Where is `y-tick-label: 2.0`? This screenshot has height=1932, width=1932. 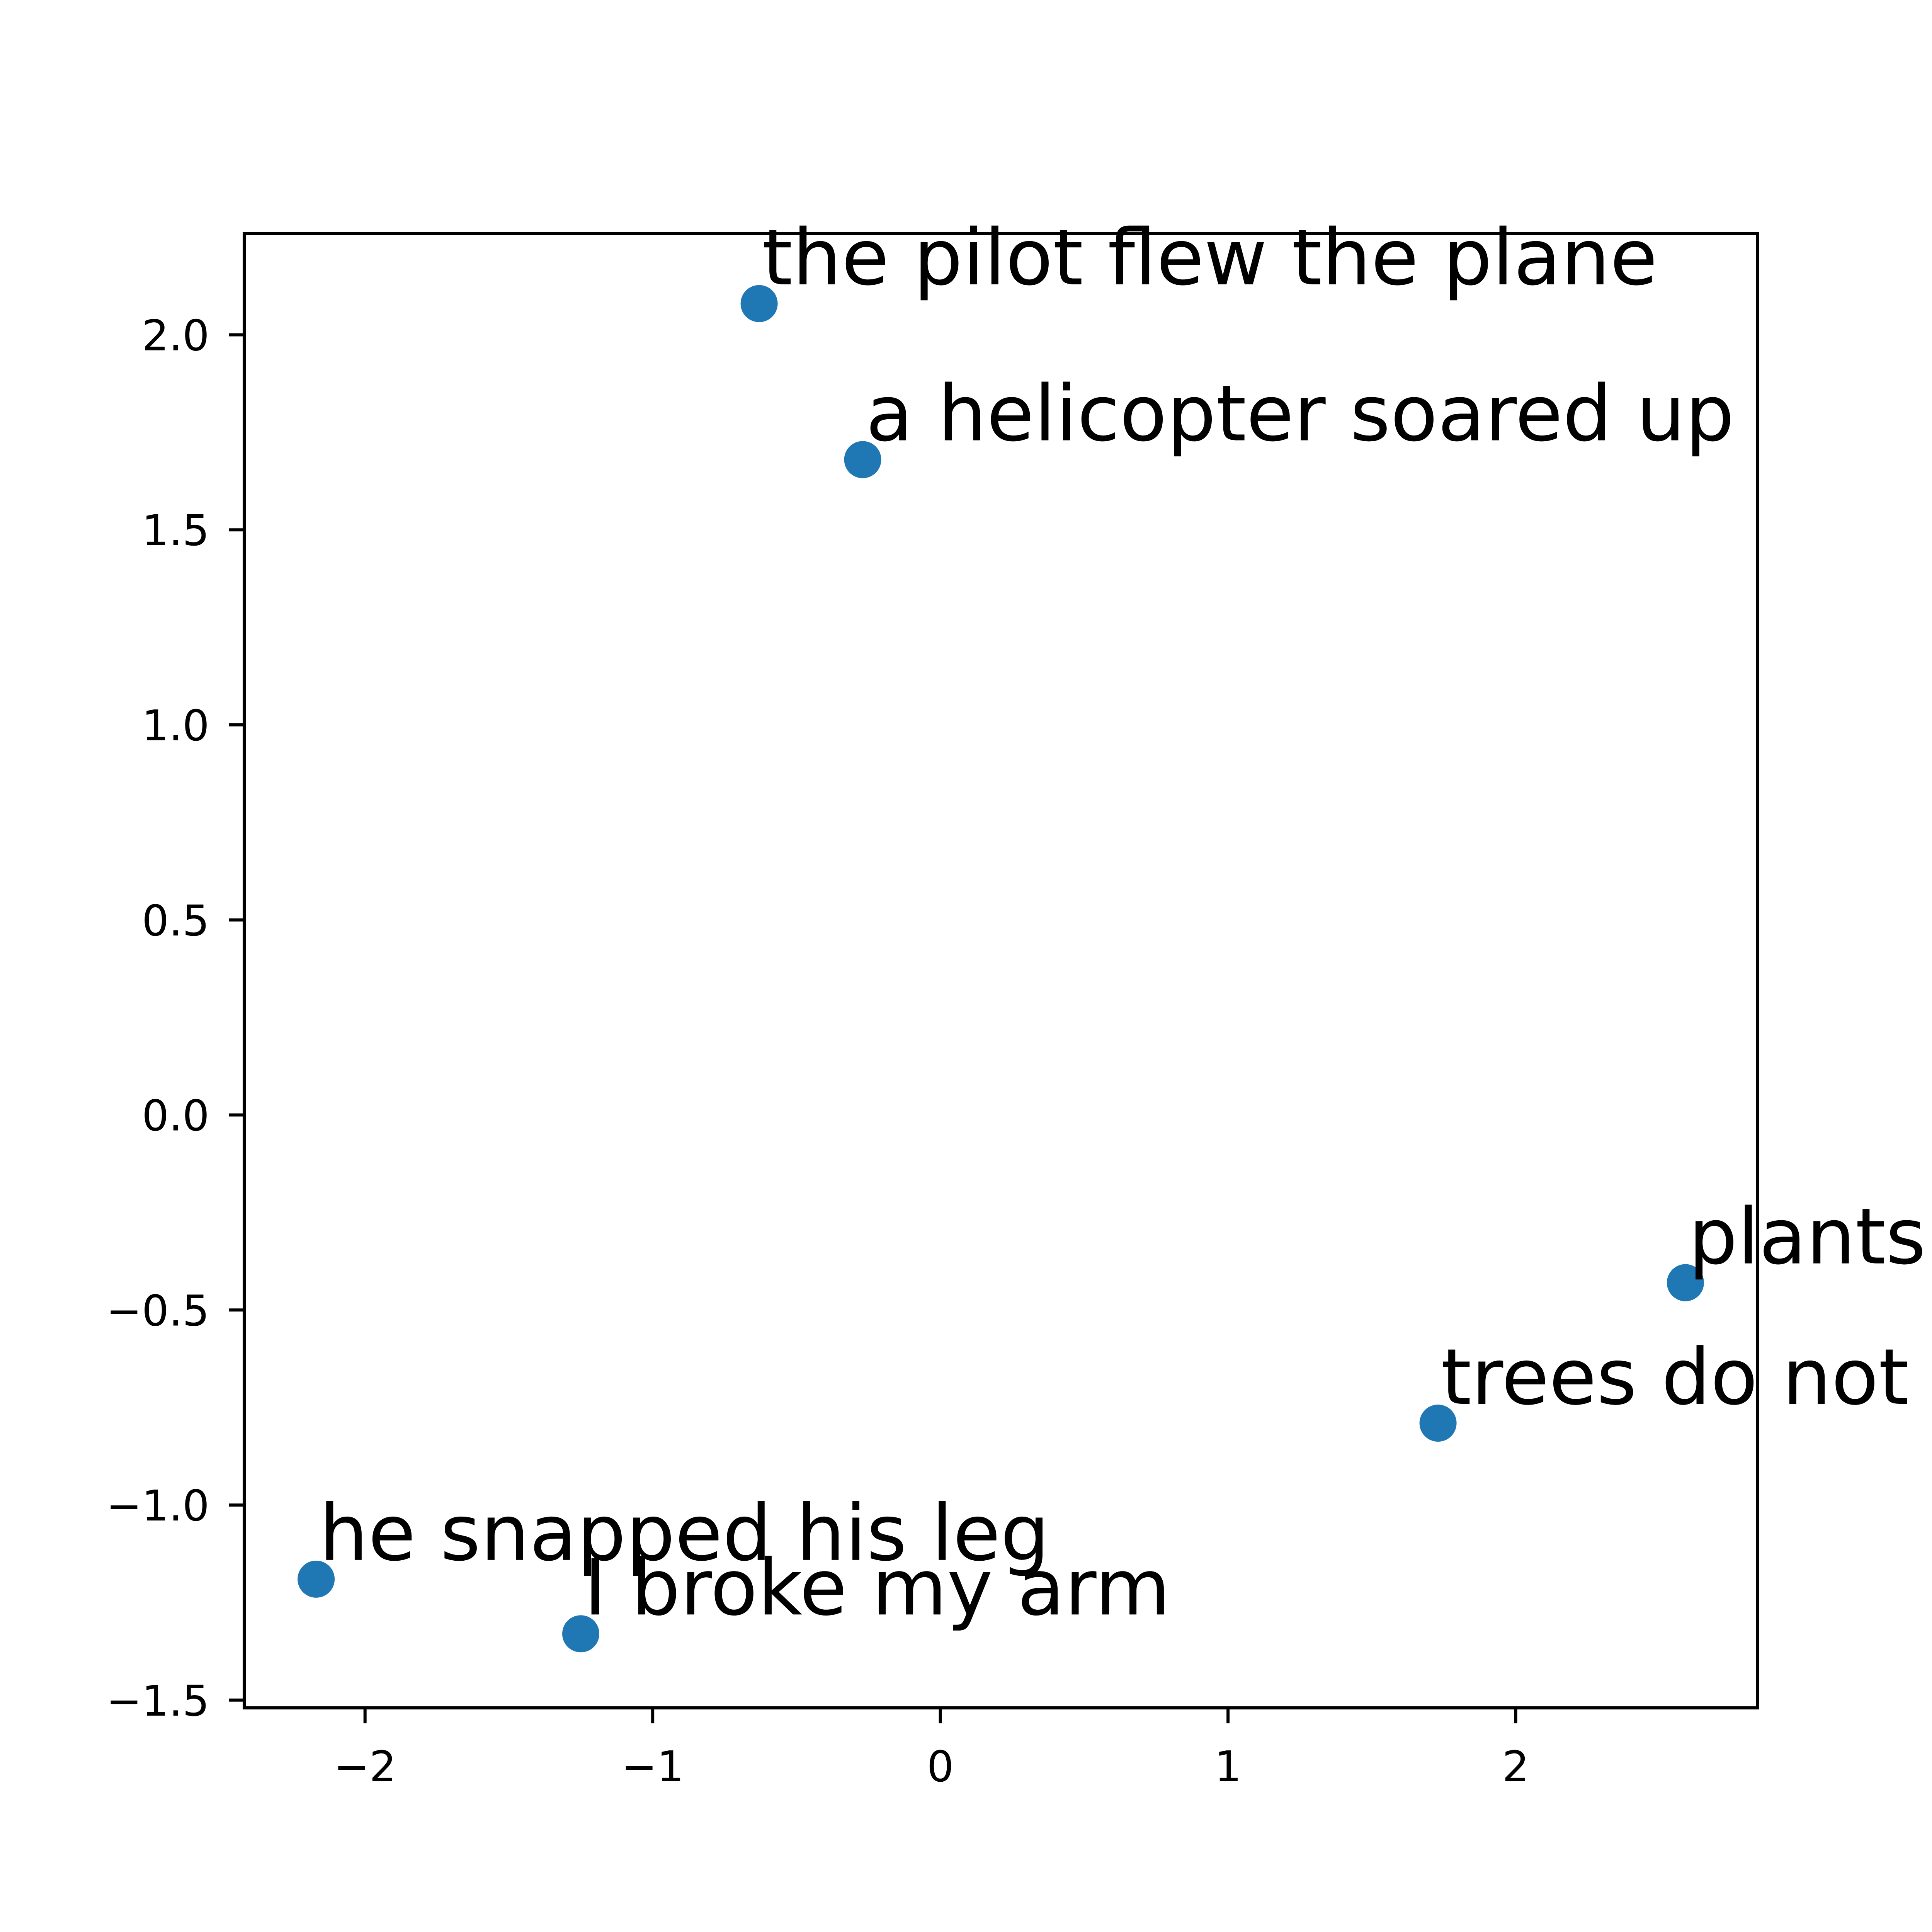
y-tick-label: 2.0 is located at coordinates (176, 335).